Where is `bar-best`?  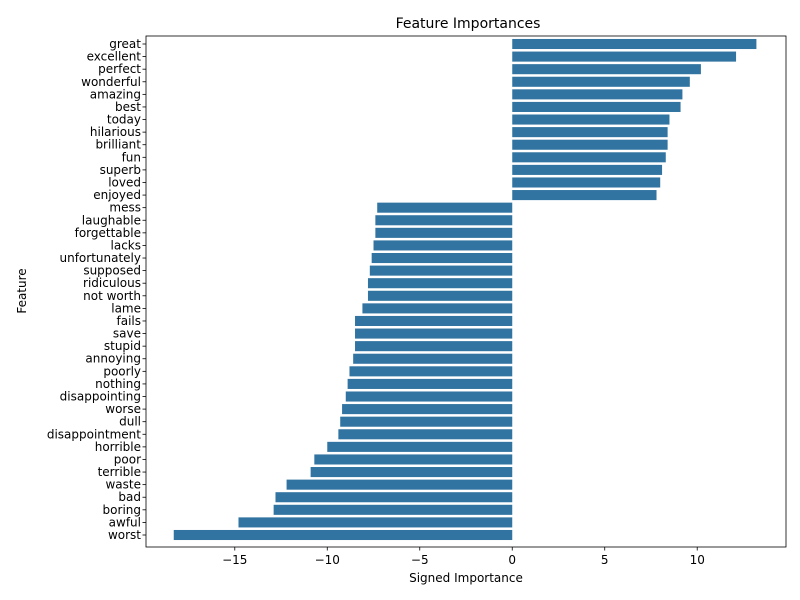
bar-best is located at coordinates (596, 106).